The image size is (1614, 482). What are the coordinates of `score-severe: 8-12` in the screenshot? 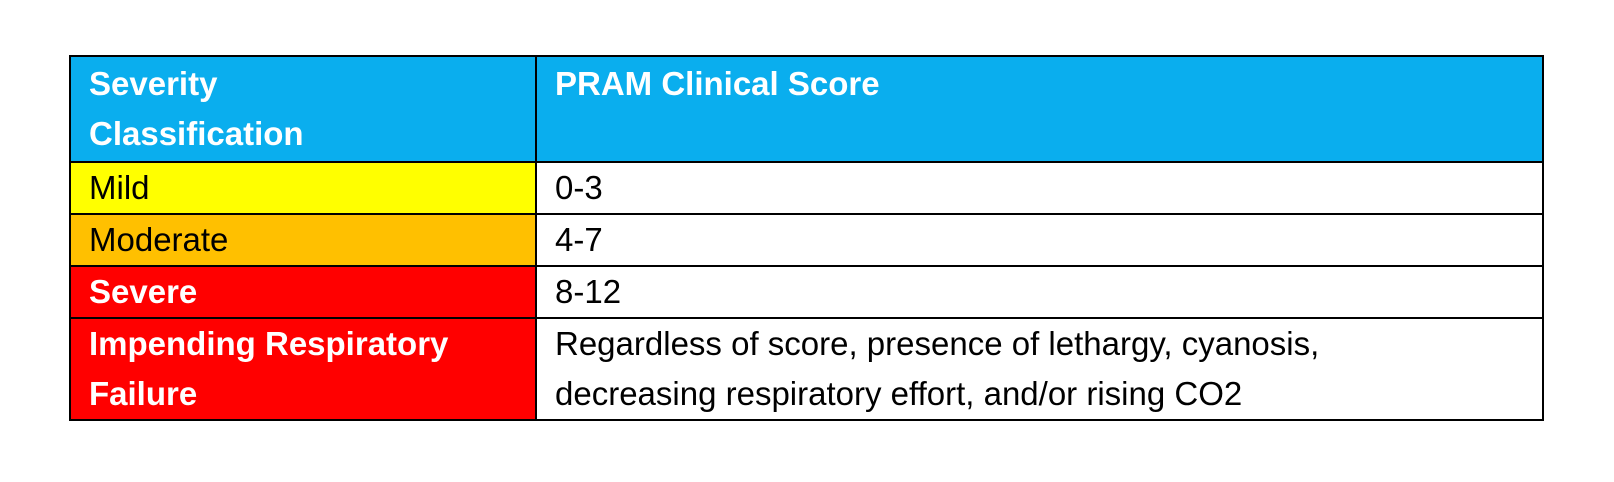 It's located at (1039, 292).